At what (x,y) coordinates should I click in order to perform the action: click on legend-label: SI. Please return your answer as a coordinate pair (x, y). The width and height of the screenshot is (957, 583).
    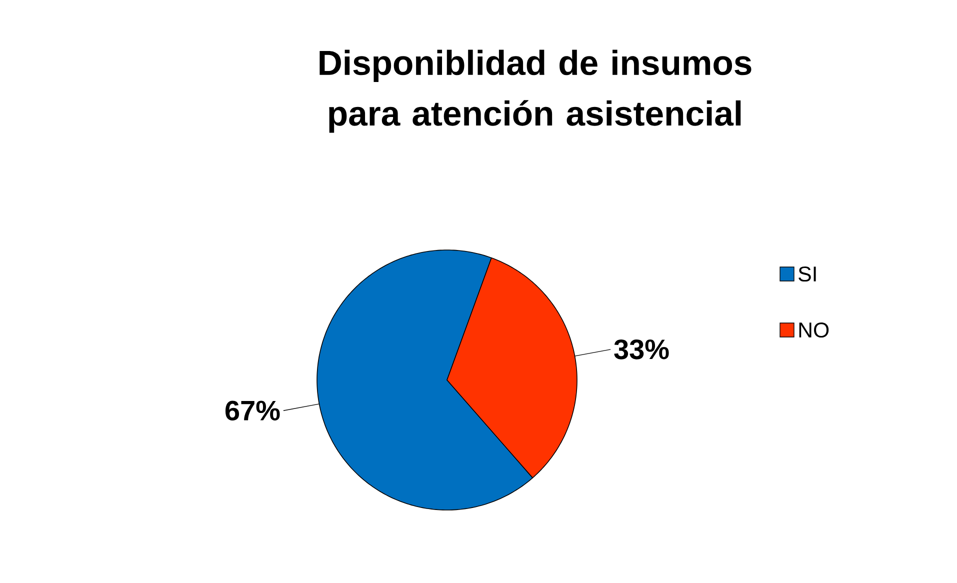
    Looking at the image, I should click on (807, 274).